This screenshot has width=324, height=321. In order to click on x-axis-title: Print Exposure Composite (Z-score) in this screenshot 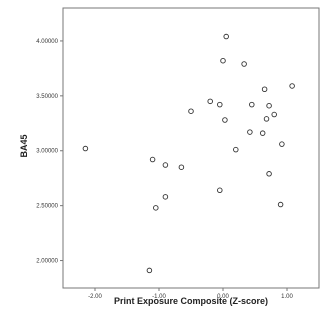, I will do `click(191, 301)`.